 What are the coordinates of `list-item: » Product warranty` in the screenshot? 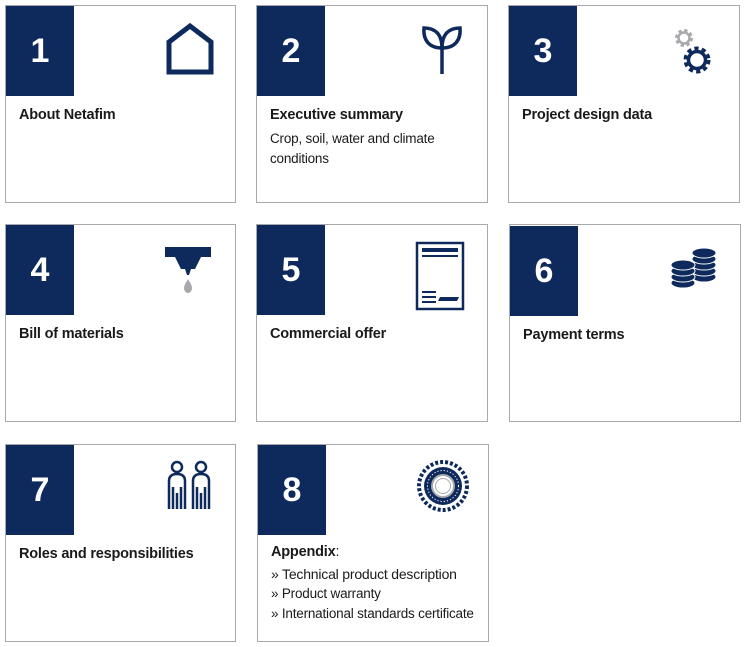 It's located at (326, 593).